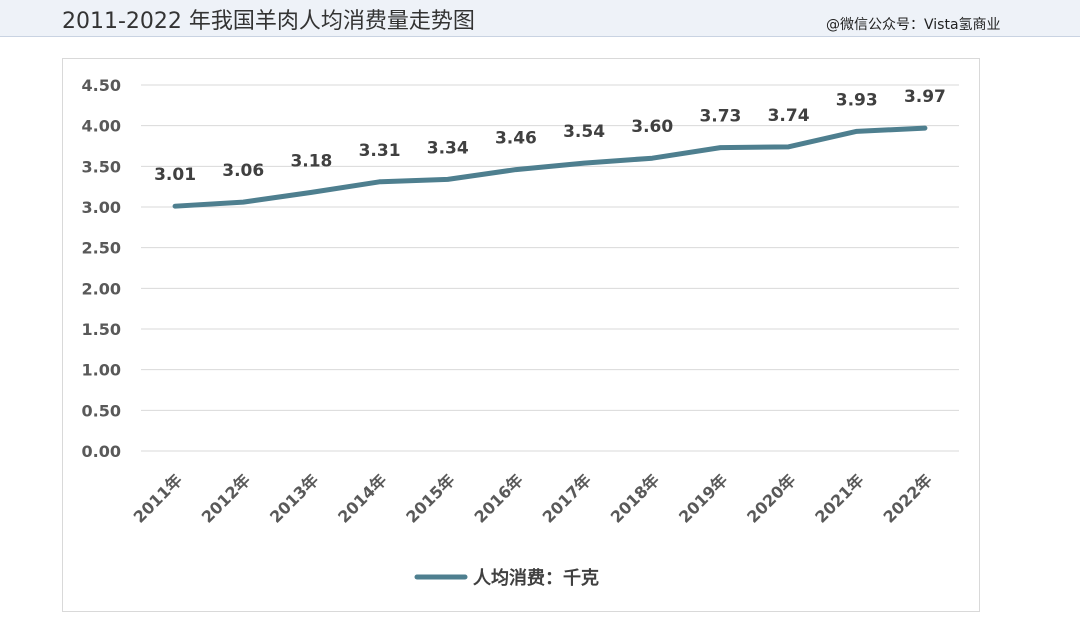  Describe the element at coordinates (226, 498) in the screenshot. I see `x-tick-label: 2012年` at that location.